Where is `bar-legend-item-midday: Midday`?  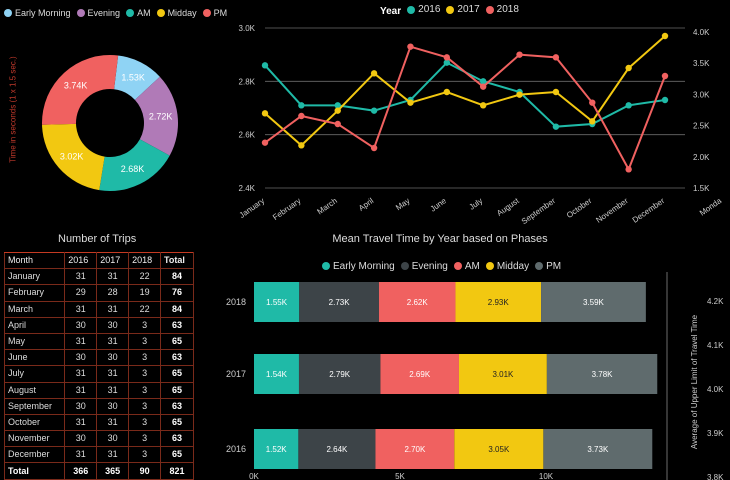
bar-legend-item-midday: Midday is located at coordinates (507, 266).